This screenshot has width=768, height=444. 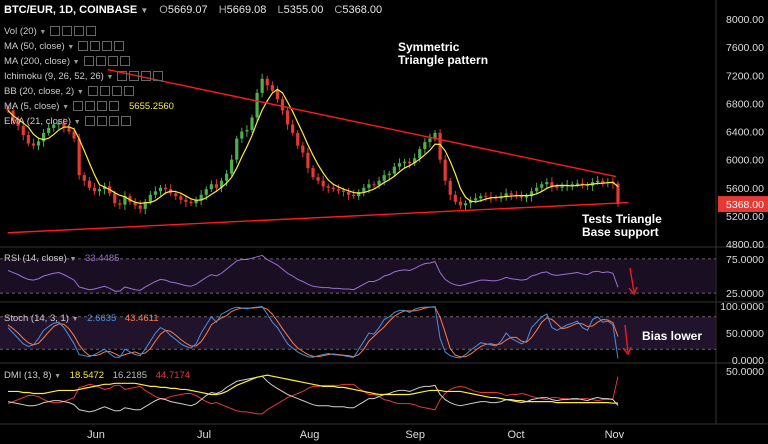 I want to click on open-value: 5669.07, so click(x=187, y=10).